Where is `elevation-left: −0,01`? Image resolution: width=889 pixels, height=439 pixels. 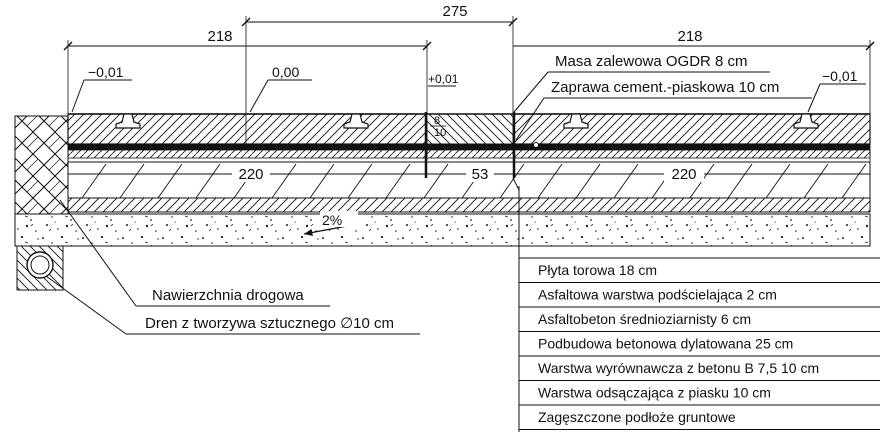
elevation-left: −0,01 is located at coordinates (101, 88).